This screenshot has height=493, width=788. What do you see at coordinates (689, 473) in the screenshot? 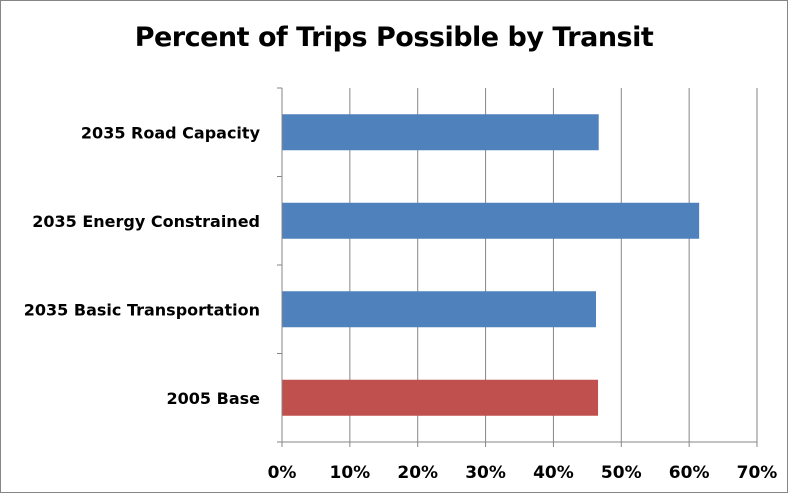
I see `x-tick-label: 60%` at bounding box center [689, 473].